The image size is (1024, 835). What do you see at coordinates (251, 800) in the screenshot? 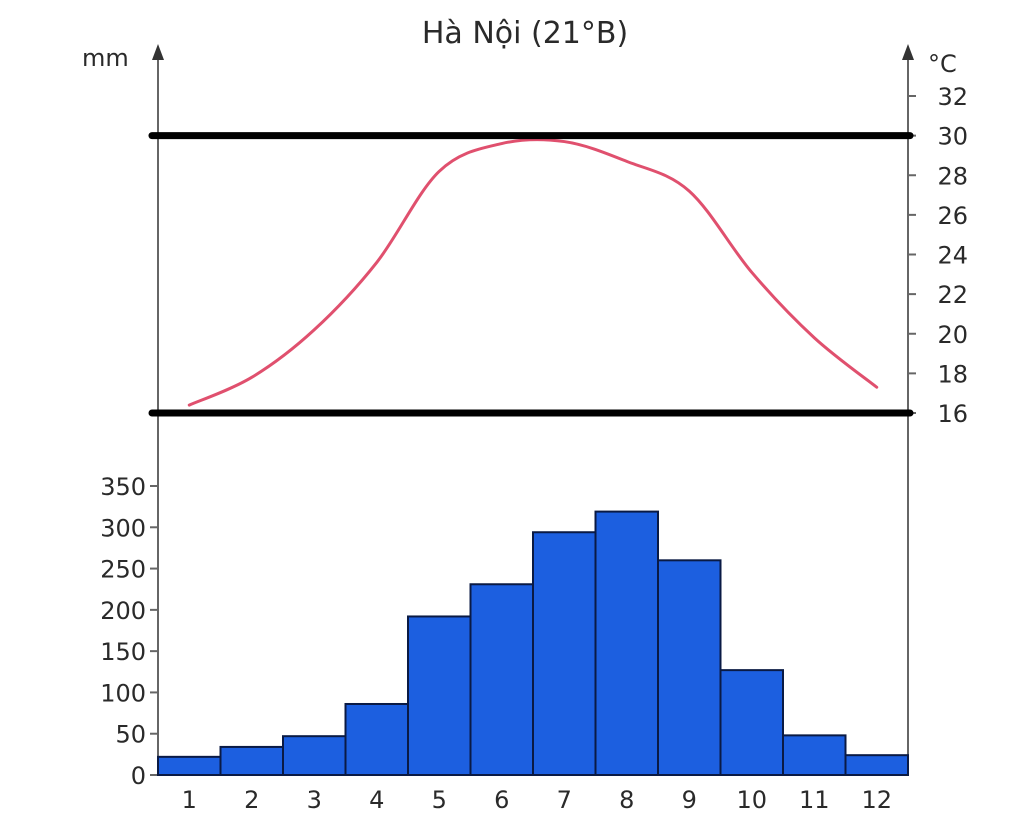
I see `x-tick-label: 2` at bounding box center [251, 800].